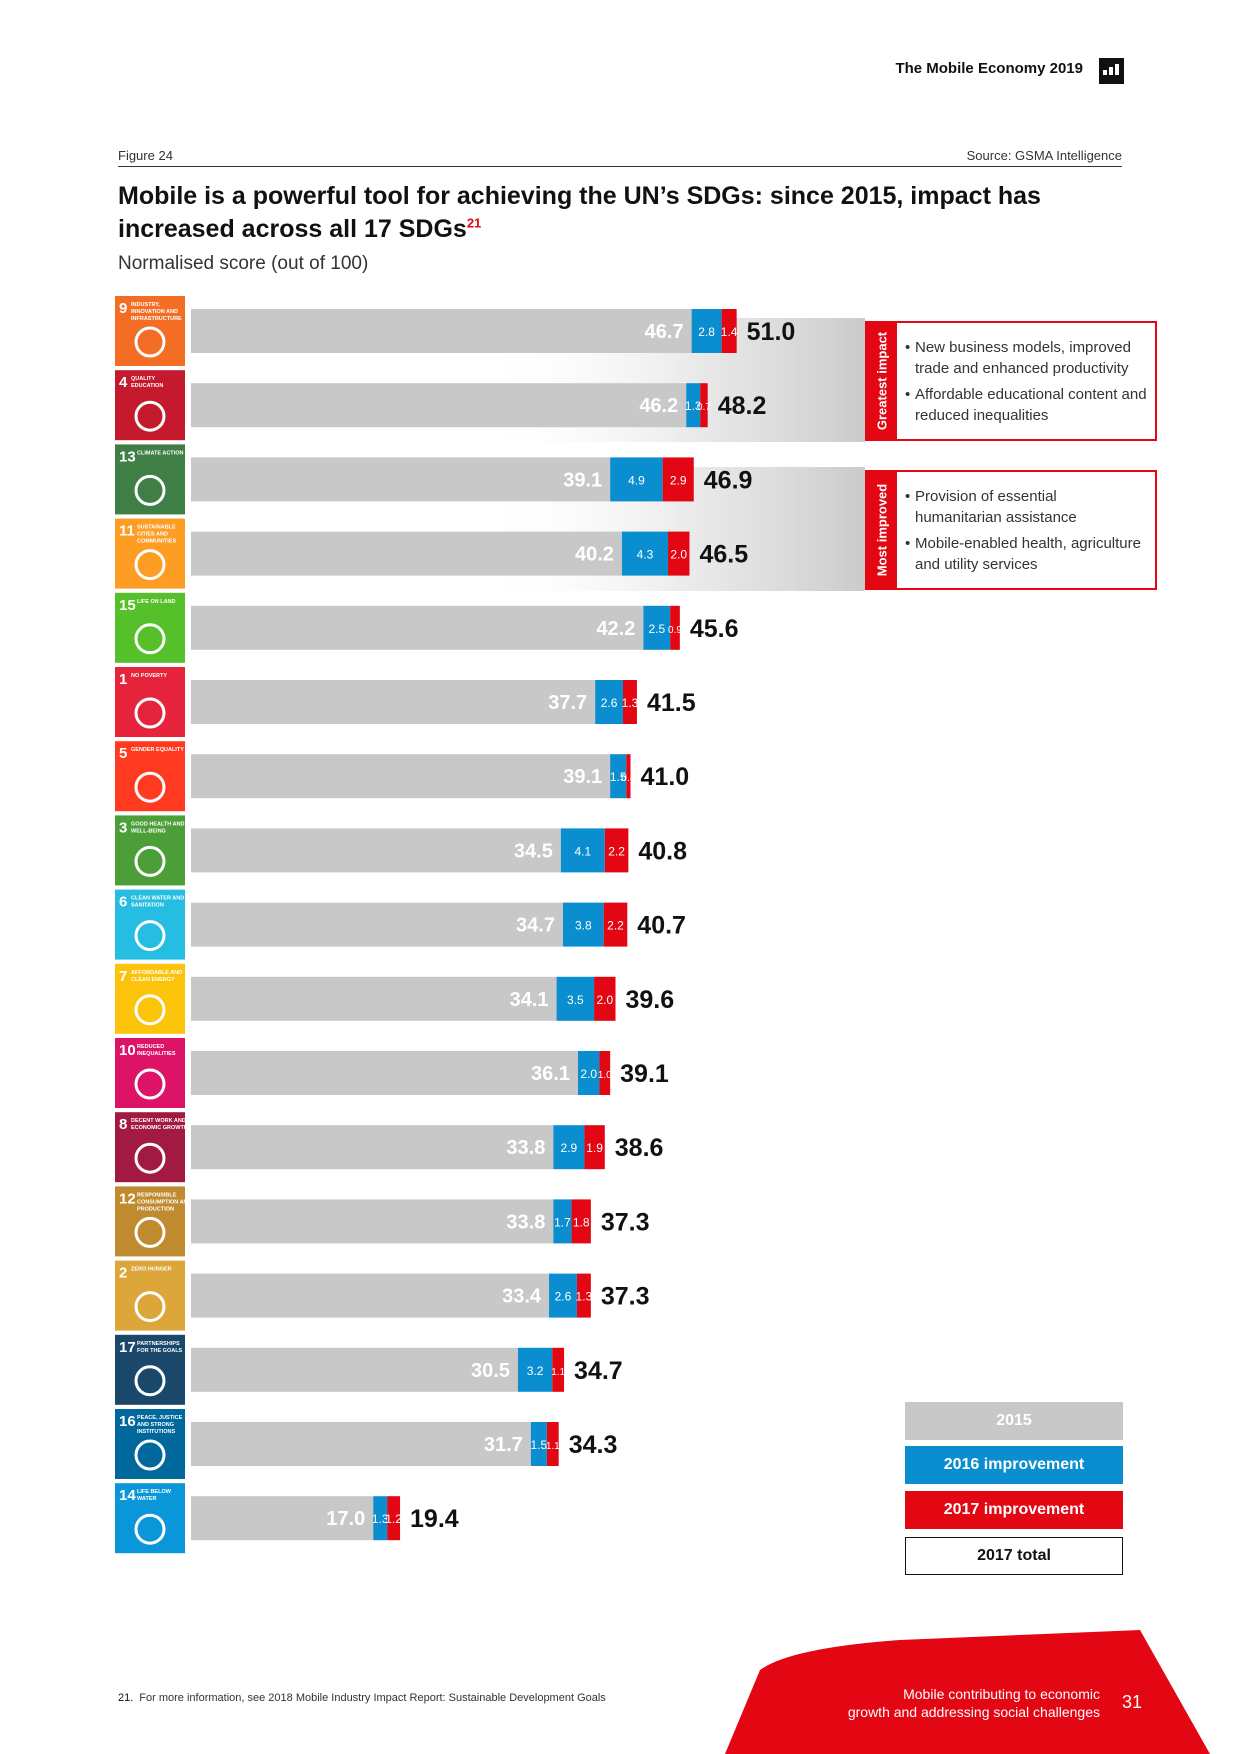 Image resolution: width=1240 pixels, height=1754 pixels. What do you see at coordinates (151, 1270) in the screenshot?
I see `sdg-name: ZERO HUNGER` at bounding box center [151, 1270].